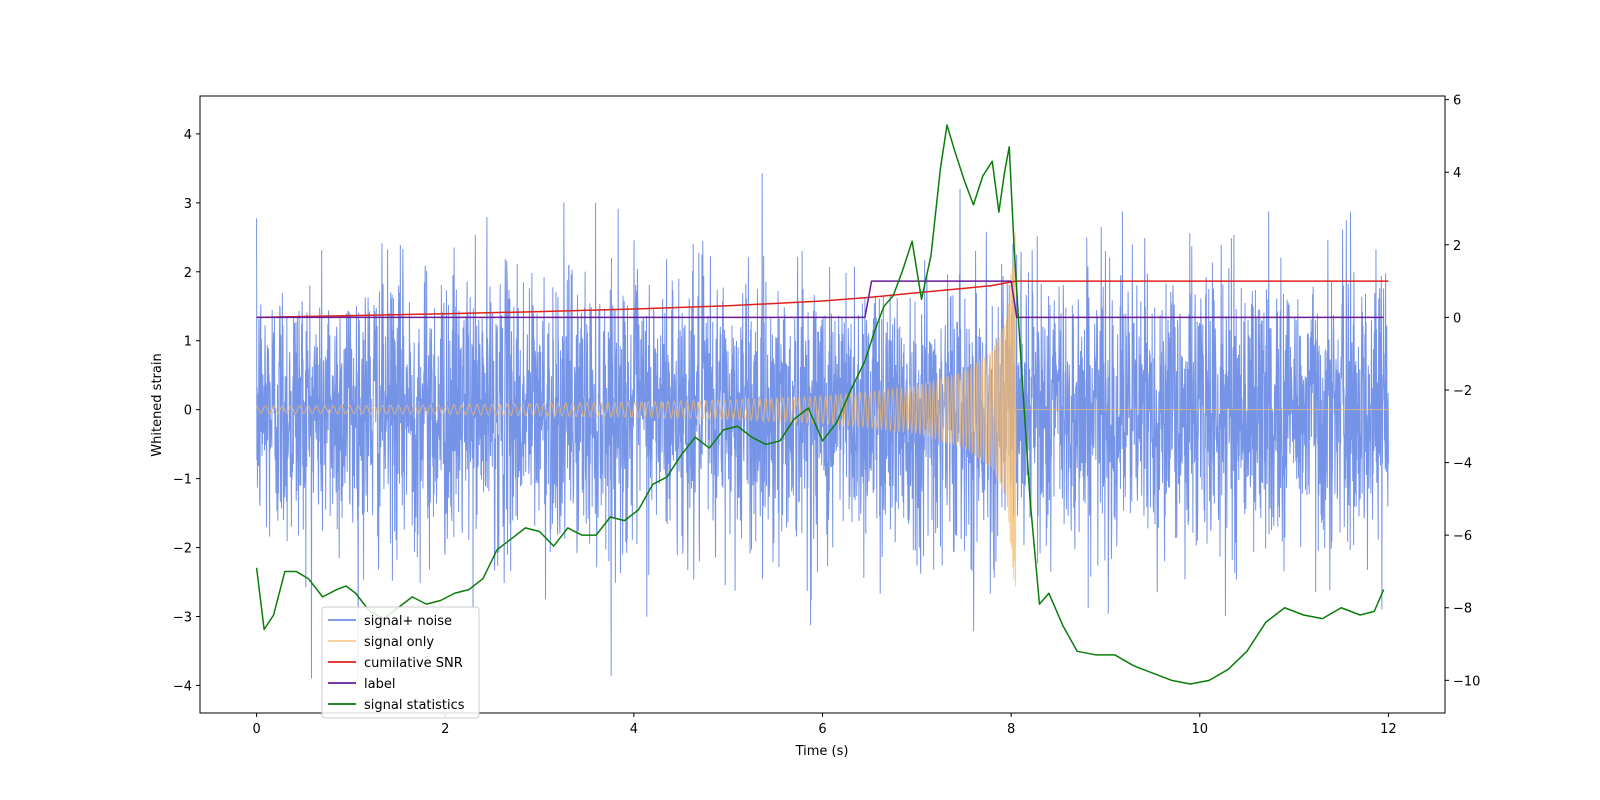  I want to click on legend-box, so click(400, 662).